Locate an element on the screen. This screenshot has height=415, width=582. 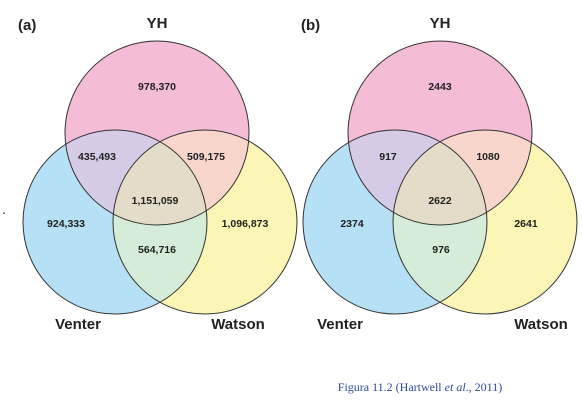
figure-caption: Figura 11.2 (Hartwell et al., 2011) is located at coordinates (420, 387).